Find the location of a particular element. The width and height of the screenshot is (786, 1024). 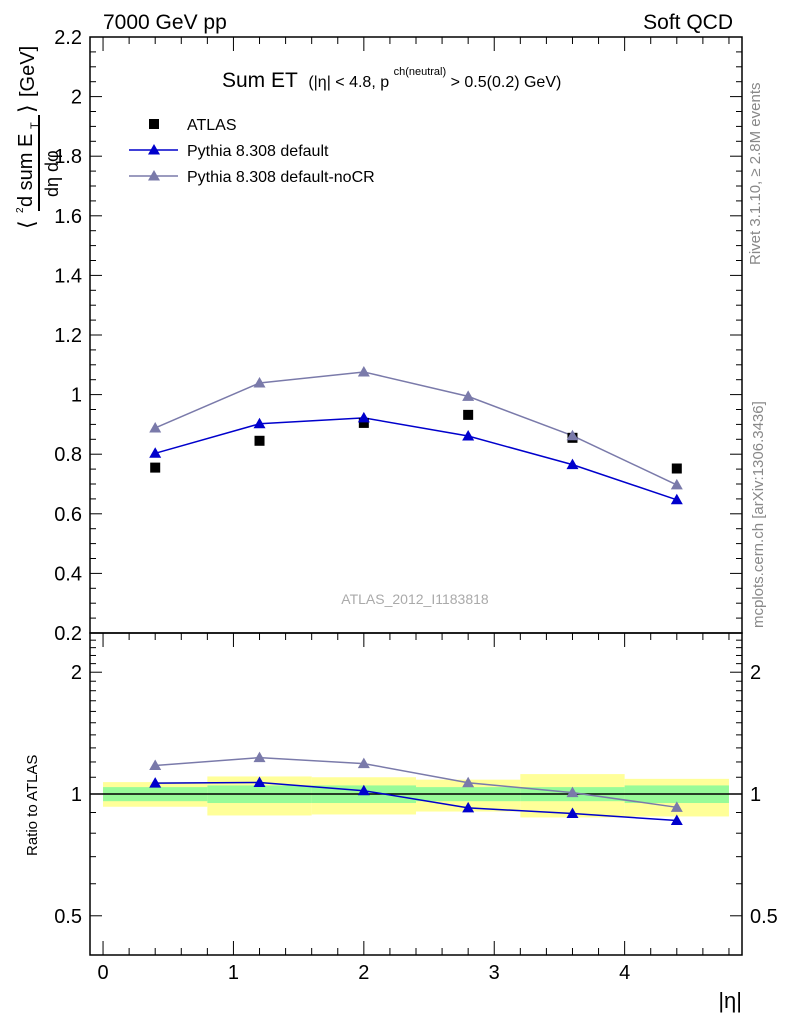

x-axis-label: |η| is located at coordinates (730, 1000).